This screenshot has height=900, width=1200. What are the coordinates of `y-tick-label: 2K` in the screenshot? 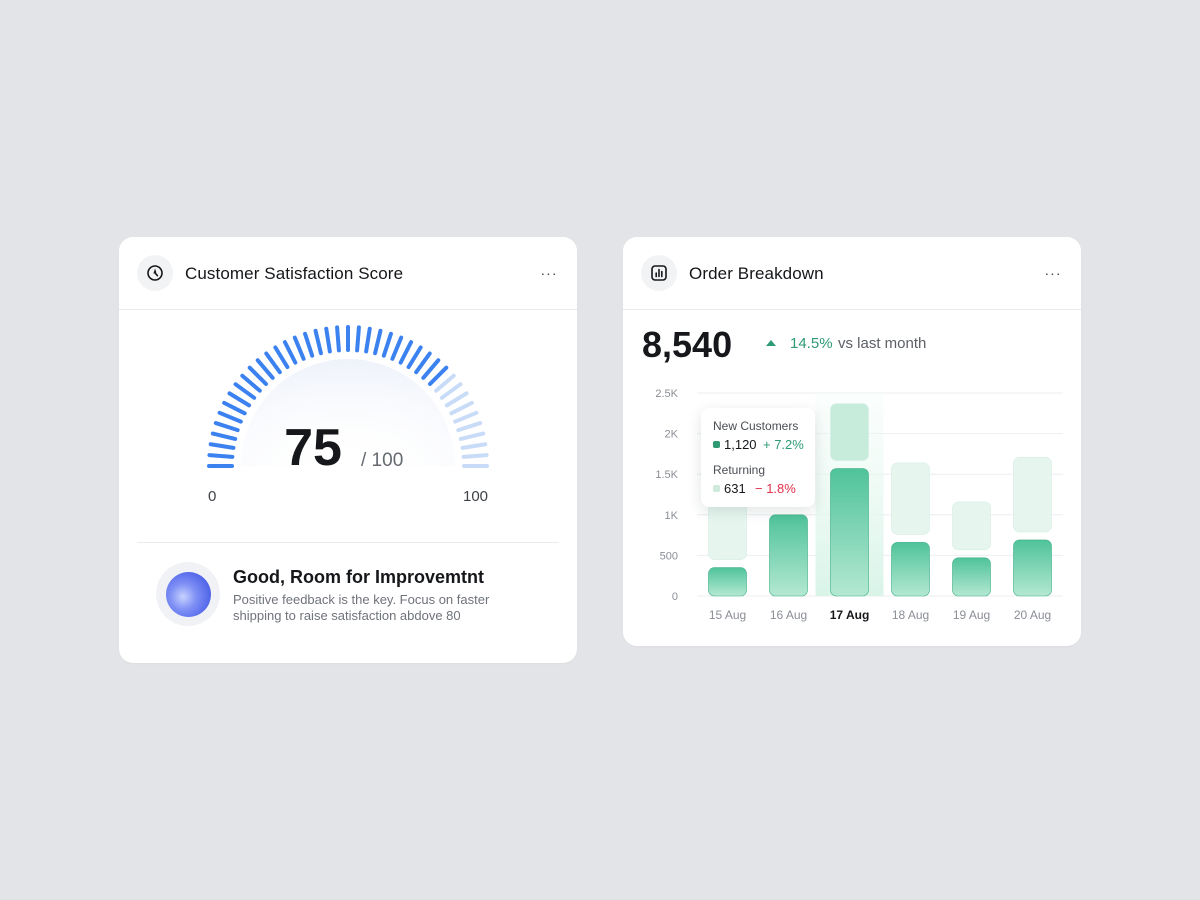 It's located at (672, 435).